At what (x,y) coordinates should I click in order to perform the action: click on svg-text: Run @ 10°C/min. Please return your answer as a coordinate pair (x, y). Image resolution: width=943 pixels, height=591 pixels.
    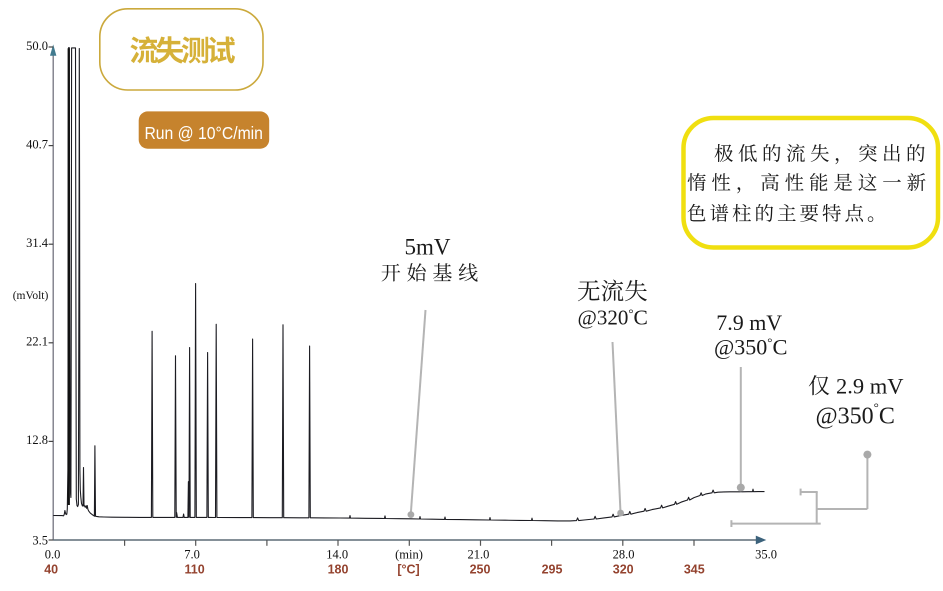
    Looking at the image, I should click on (203, 133).